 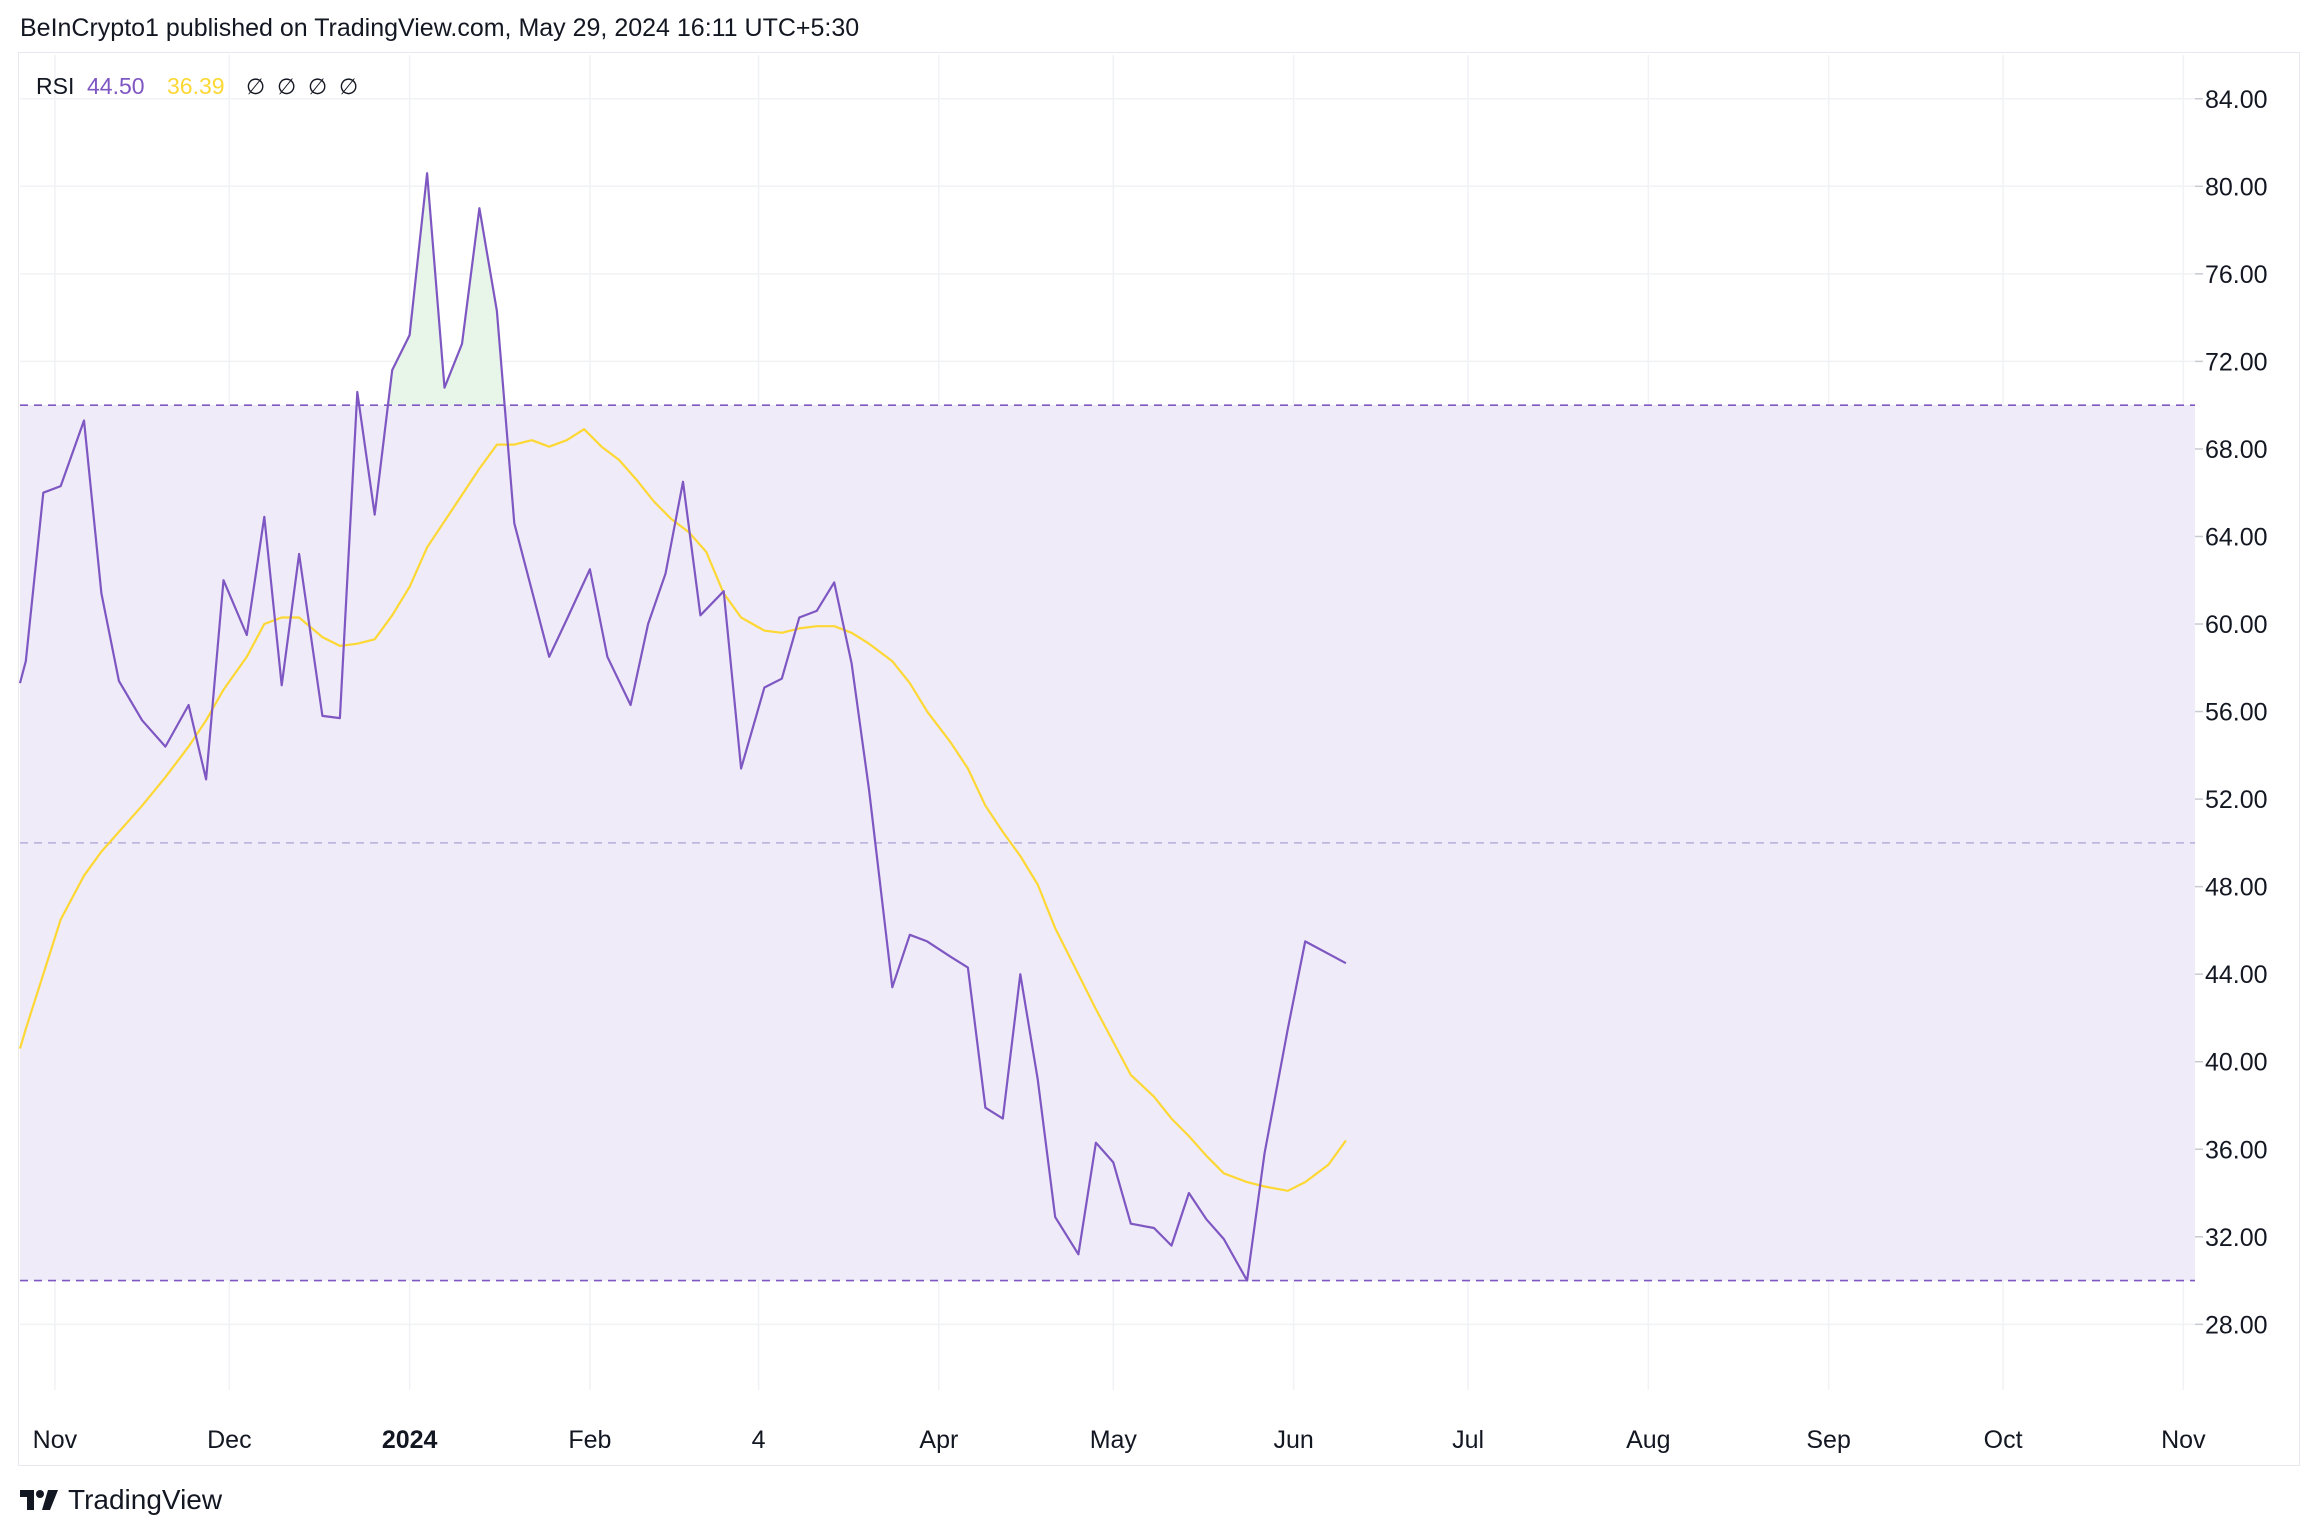 What do you see at coordinates (1468, 1440) in the screenshot?
I see `x-tick-label: Jul` at bounding box center [1468, 1440].